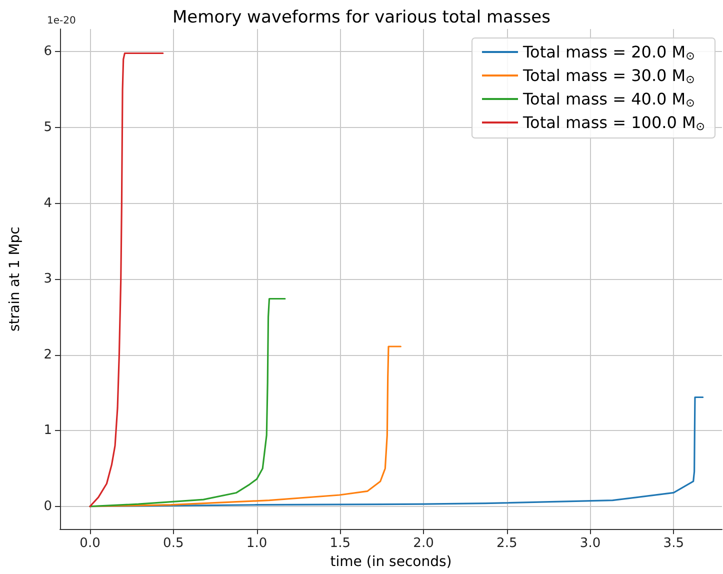 The height and width of the screenshot is (574, 723). What do you see at coordinates (257, 544) in the screenshot?
I see `x-tick-label: 1.0` at bounding box center [257, 544].